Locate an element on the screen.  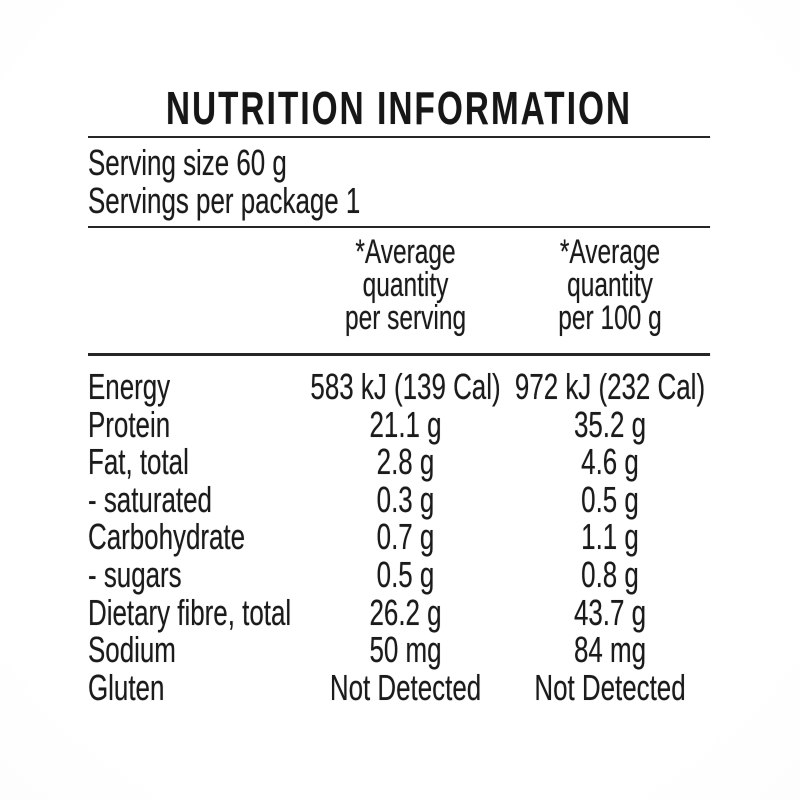
value-per-100g: 972 kJ (232 Cal) is located at coordinates (610, 386).